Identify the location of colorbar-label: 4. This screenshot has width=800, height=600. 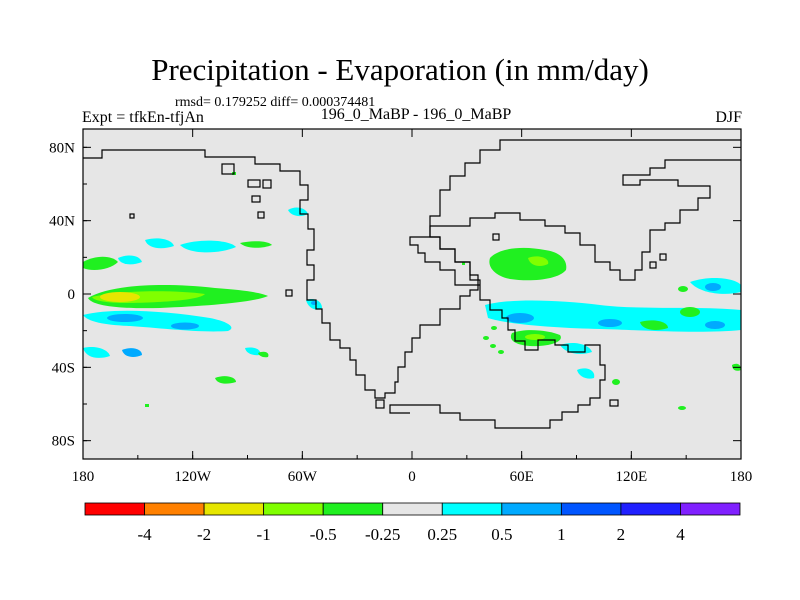
(680, 534).